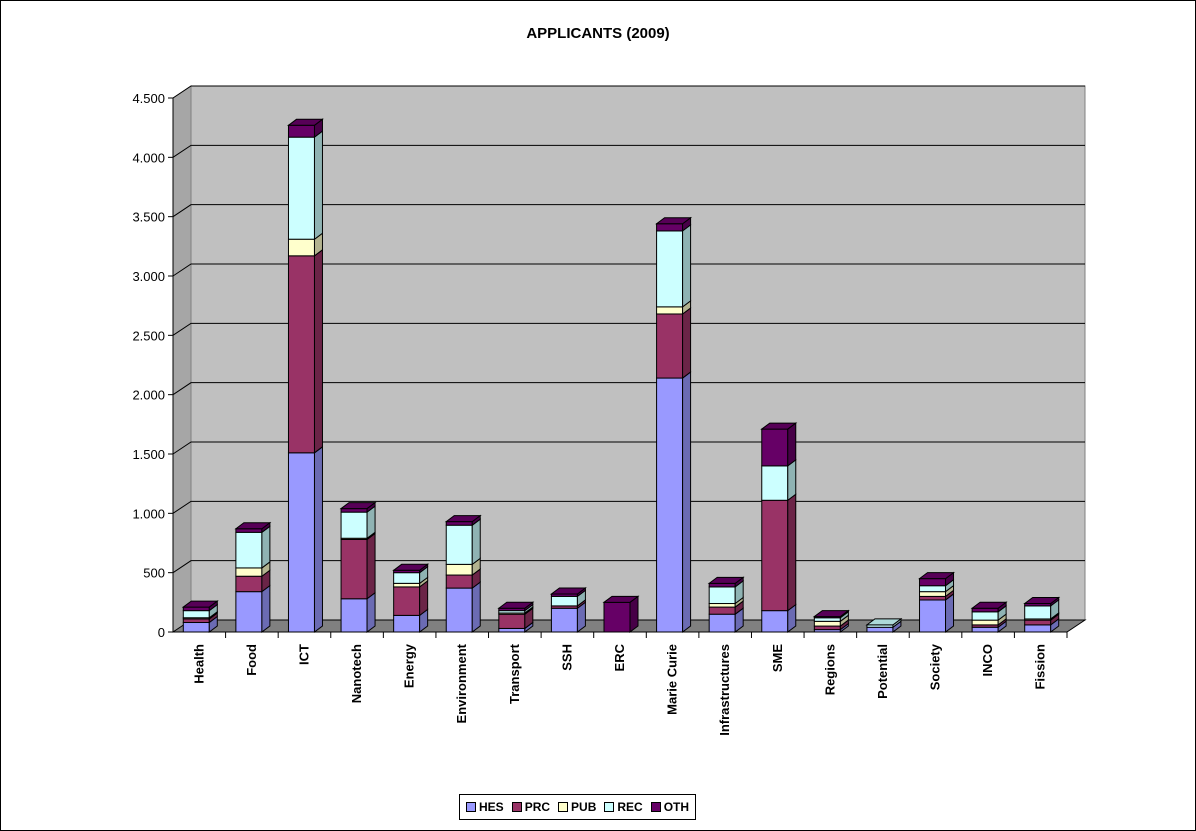  What do you see at coordinates (537, 807) in the screenshot?
I see `legend-label: PRC` at bounding box center [537, 807].